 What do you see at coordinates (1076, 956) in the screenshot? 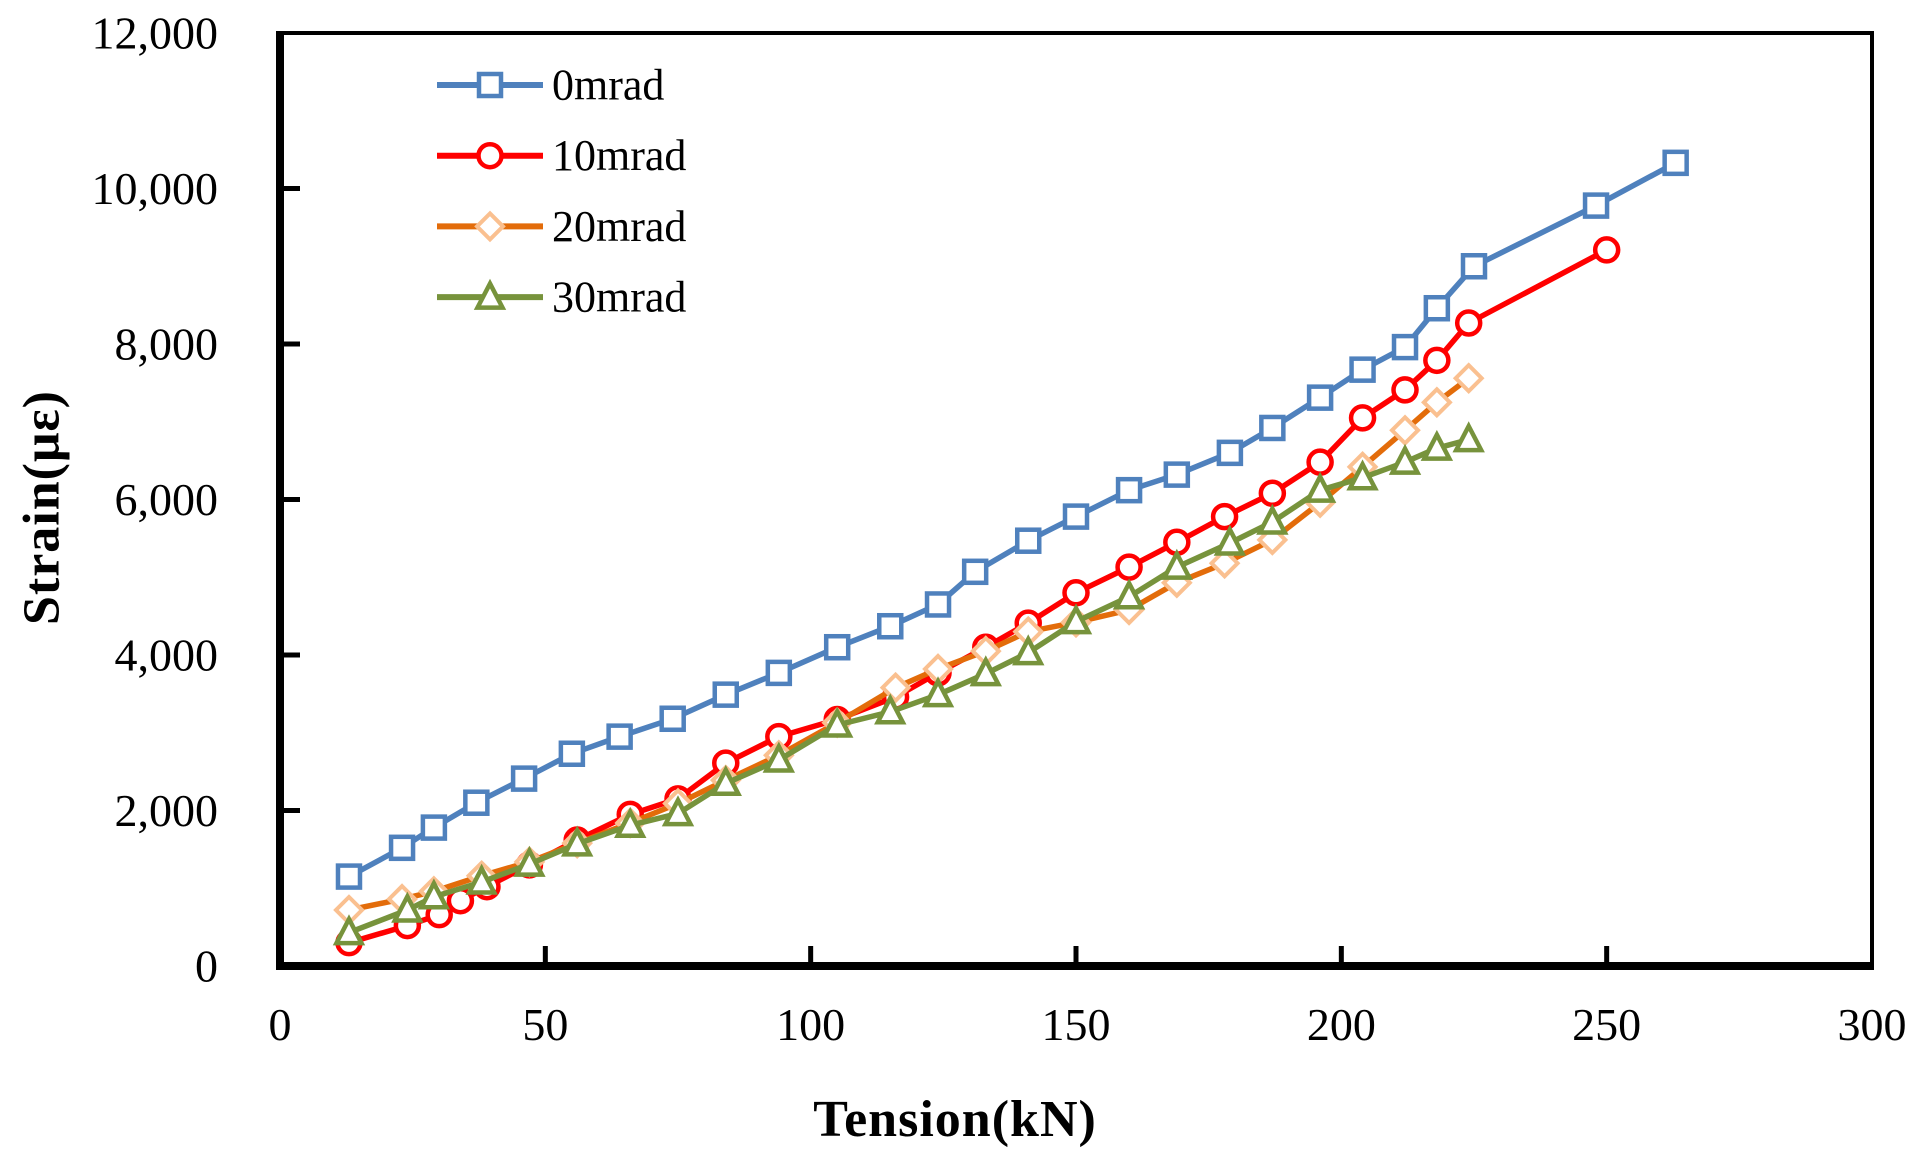
I see `x-axis-ticks` at bounding box center [1076, 956].